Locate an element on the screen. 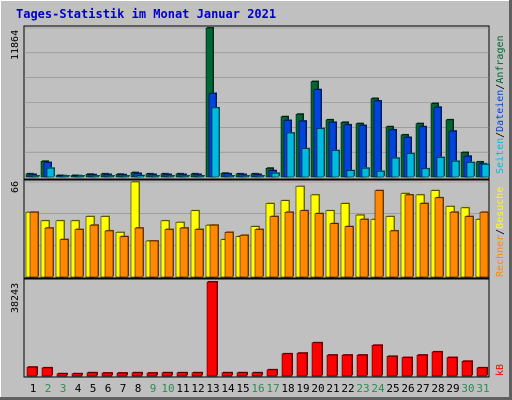 Image resolution: width=512 pixels, height=400 pixels. visits-ymax-label: 66 is located at coordinates (15, 187).